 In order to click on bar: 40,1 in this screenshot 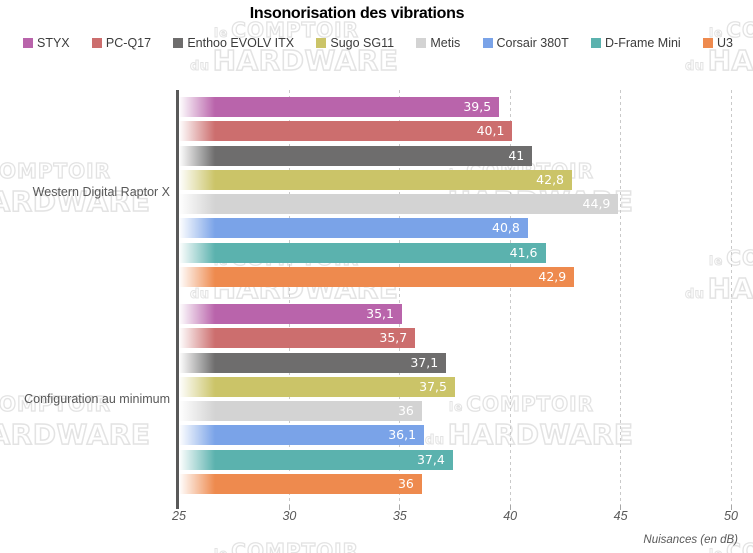, I will do `click(346, 131)`.